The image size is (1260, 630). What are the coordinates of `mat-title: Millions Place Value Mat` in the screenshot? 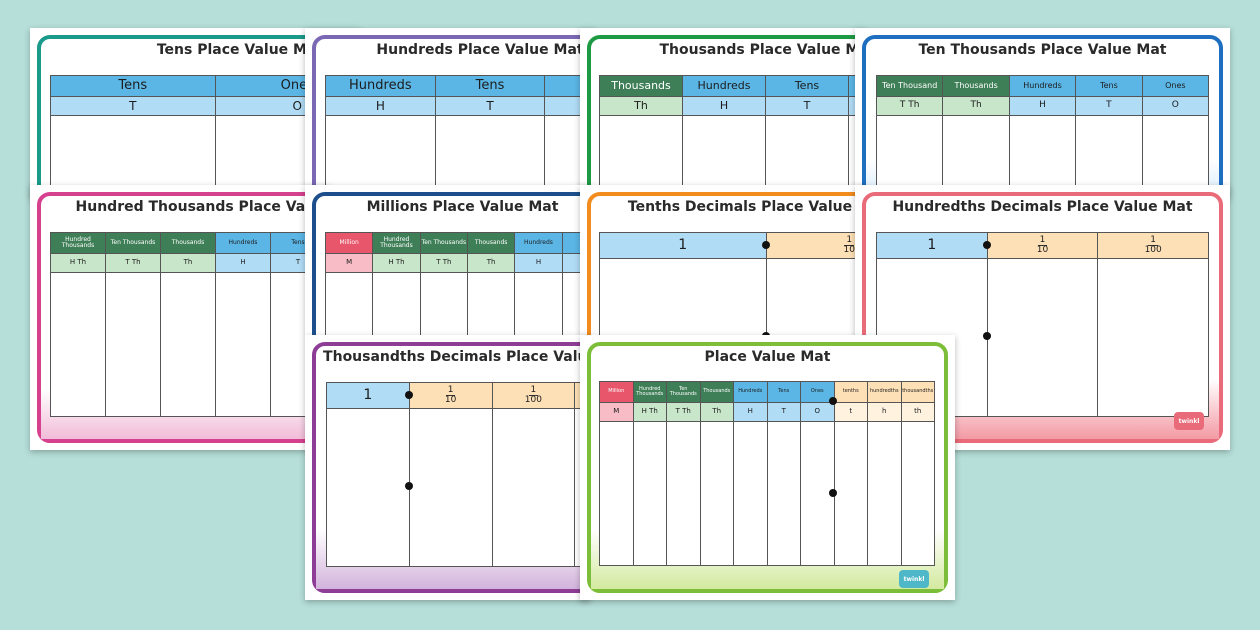 It's located at (462, 207).